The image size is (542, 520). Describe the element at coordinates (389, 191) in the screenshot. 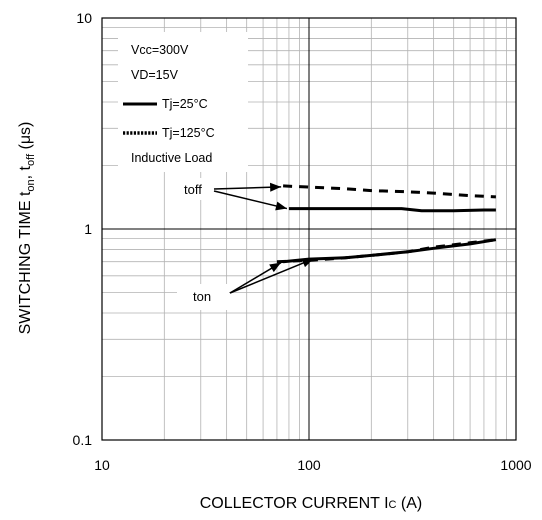

I see `series-toff-dashed` at that location.